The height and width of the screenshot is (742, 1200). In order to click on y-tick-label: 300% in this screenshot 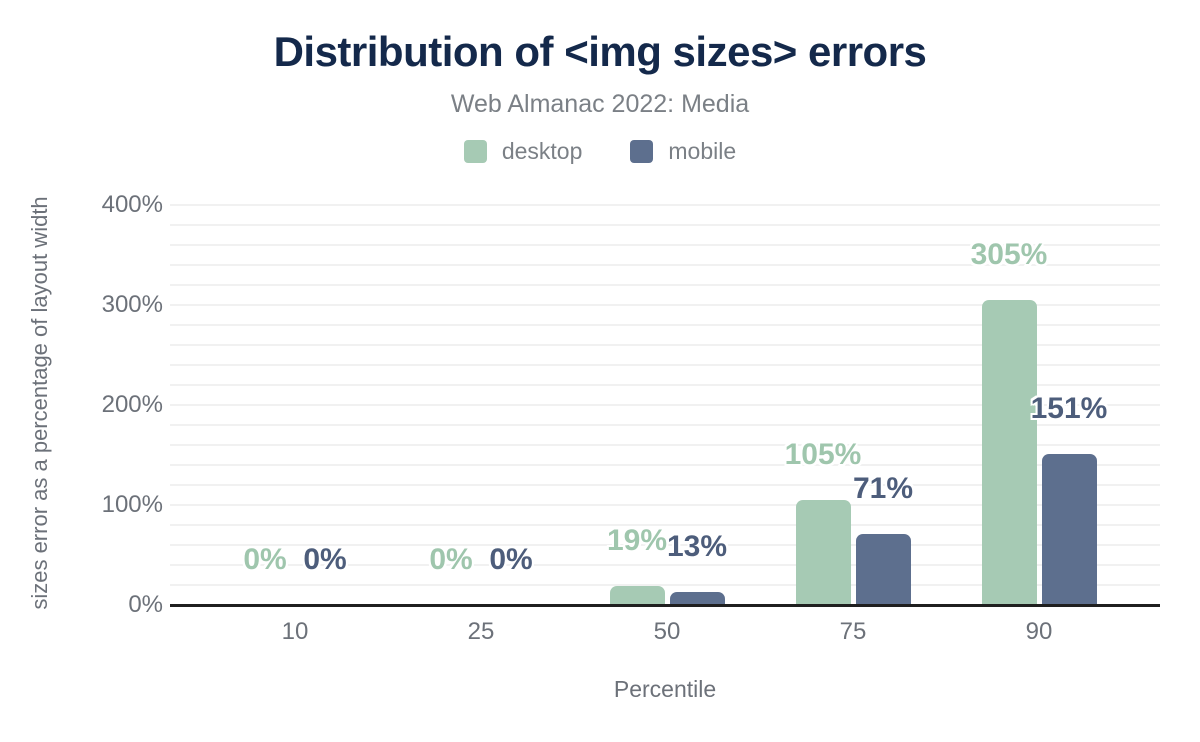, I will do `click(132, 304)`.